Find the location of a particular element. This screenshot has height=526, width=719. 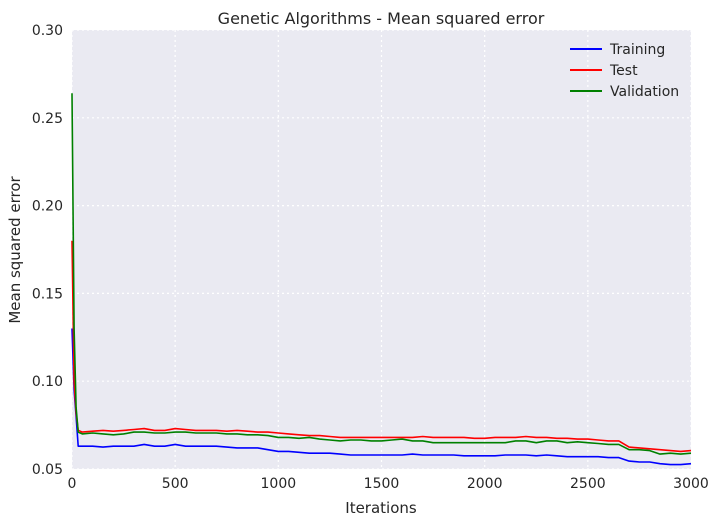

legend-label-test: Test is located at coordinates (623, 71).